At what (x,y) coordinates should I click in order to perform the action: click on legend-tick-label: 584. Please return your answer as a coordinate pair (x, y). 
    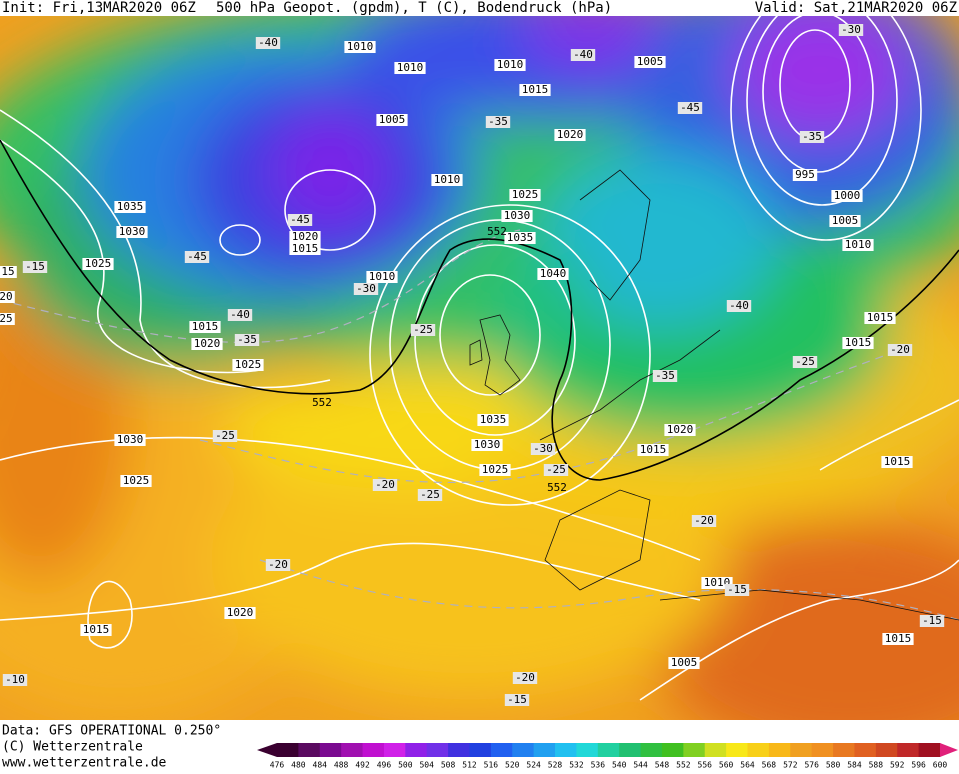
    Looking at the image, I should click on (854, 765).